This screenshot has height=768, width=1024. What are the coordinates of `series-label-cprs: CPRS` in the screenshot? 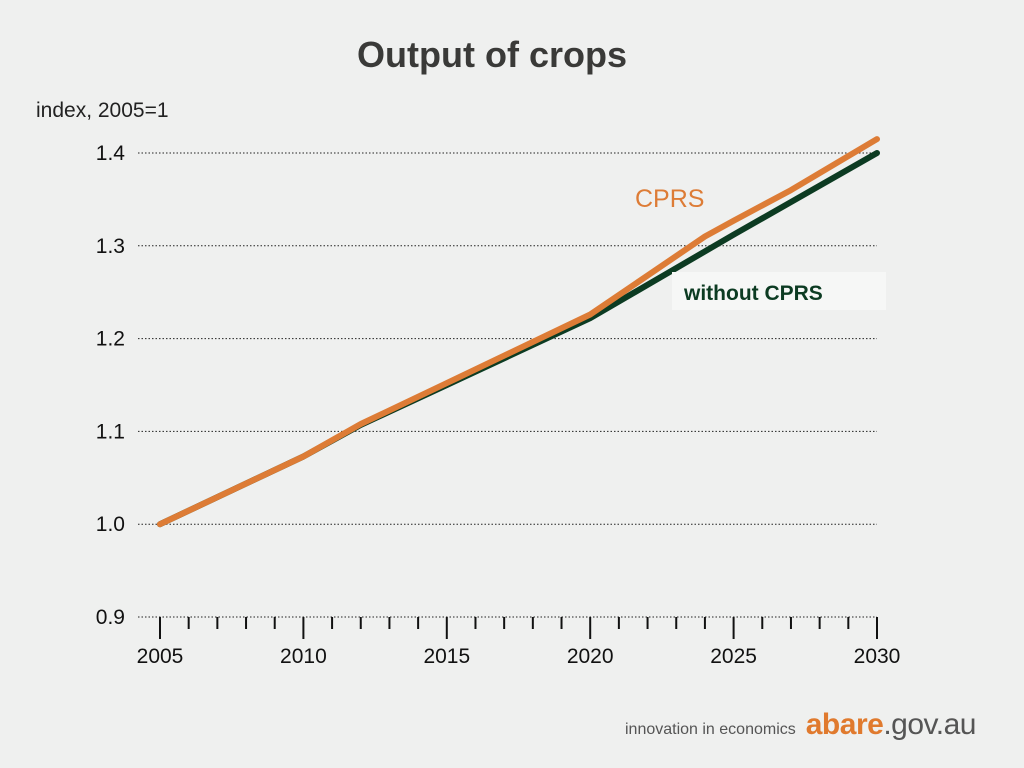 It's located at (669, 199).